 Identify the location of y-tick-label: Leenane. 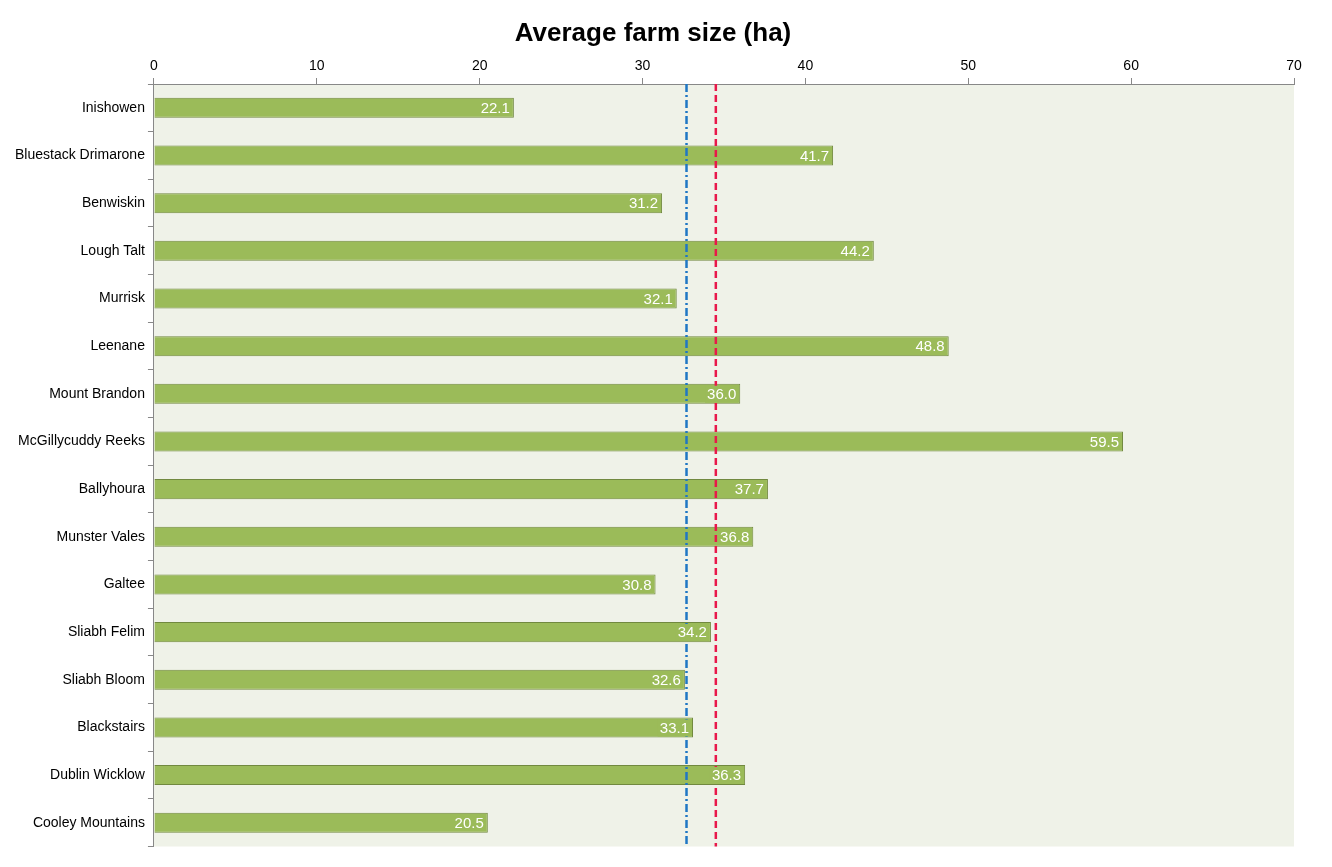
(118, 345).